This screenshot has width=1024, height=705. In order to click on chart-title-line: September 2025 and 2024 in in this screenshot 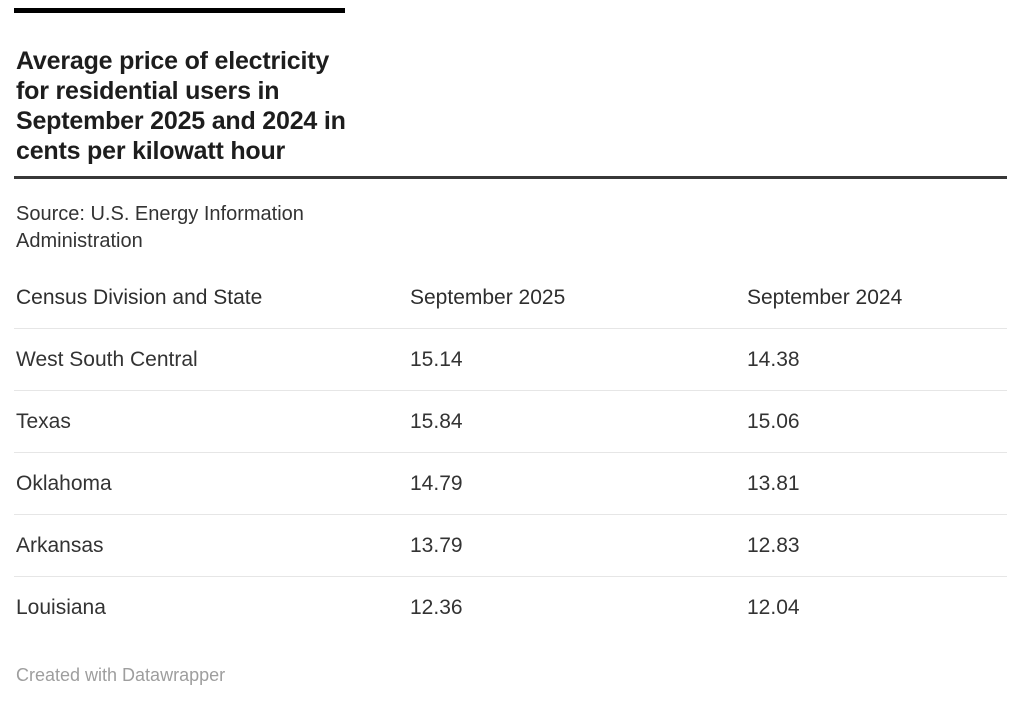, I will do `click(181, 121)`.